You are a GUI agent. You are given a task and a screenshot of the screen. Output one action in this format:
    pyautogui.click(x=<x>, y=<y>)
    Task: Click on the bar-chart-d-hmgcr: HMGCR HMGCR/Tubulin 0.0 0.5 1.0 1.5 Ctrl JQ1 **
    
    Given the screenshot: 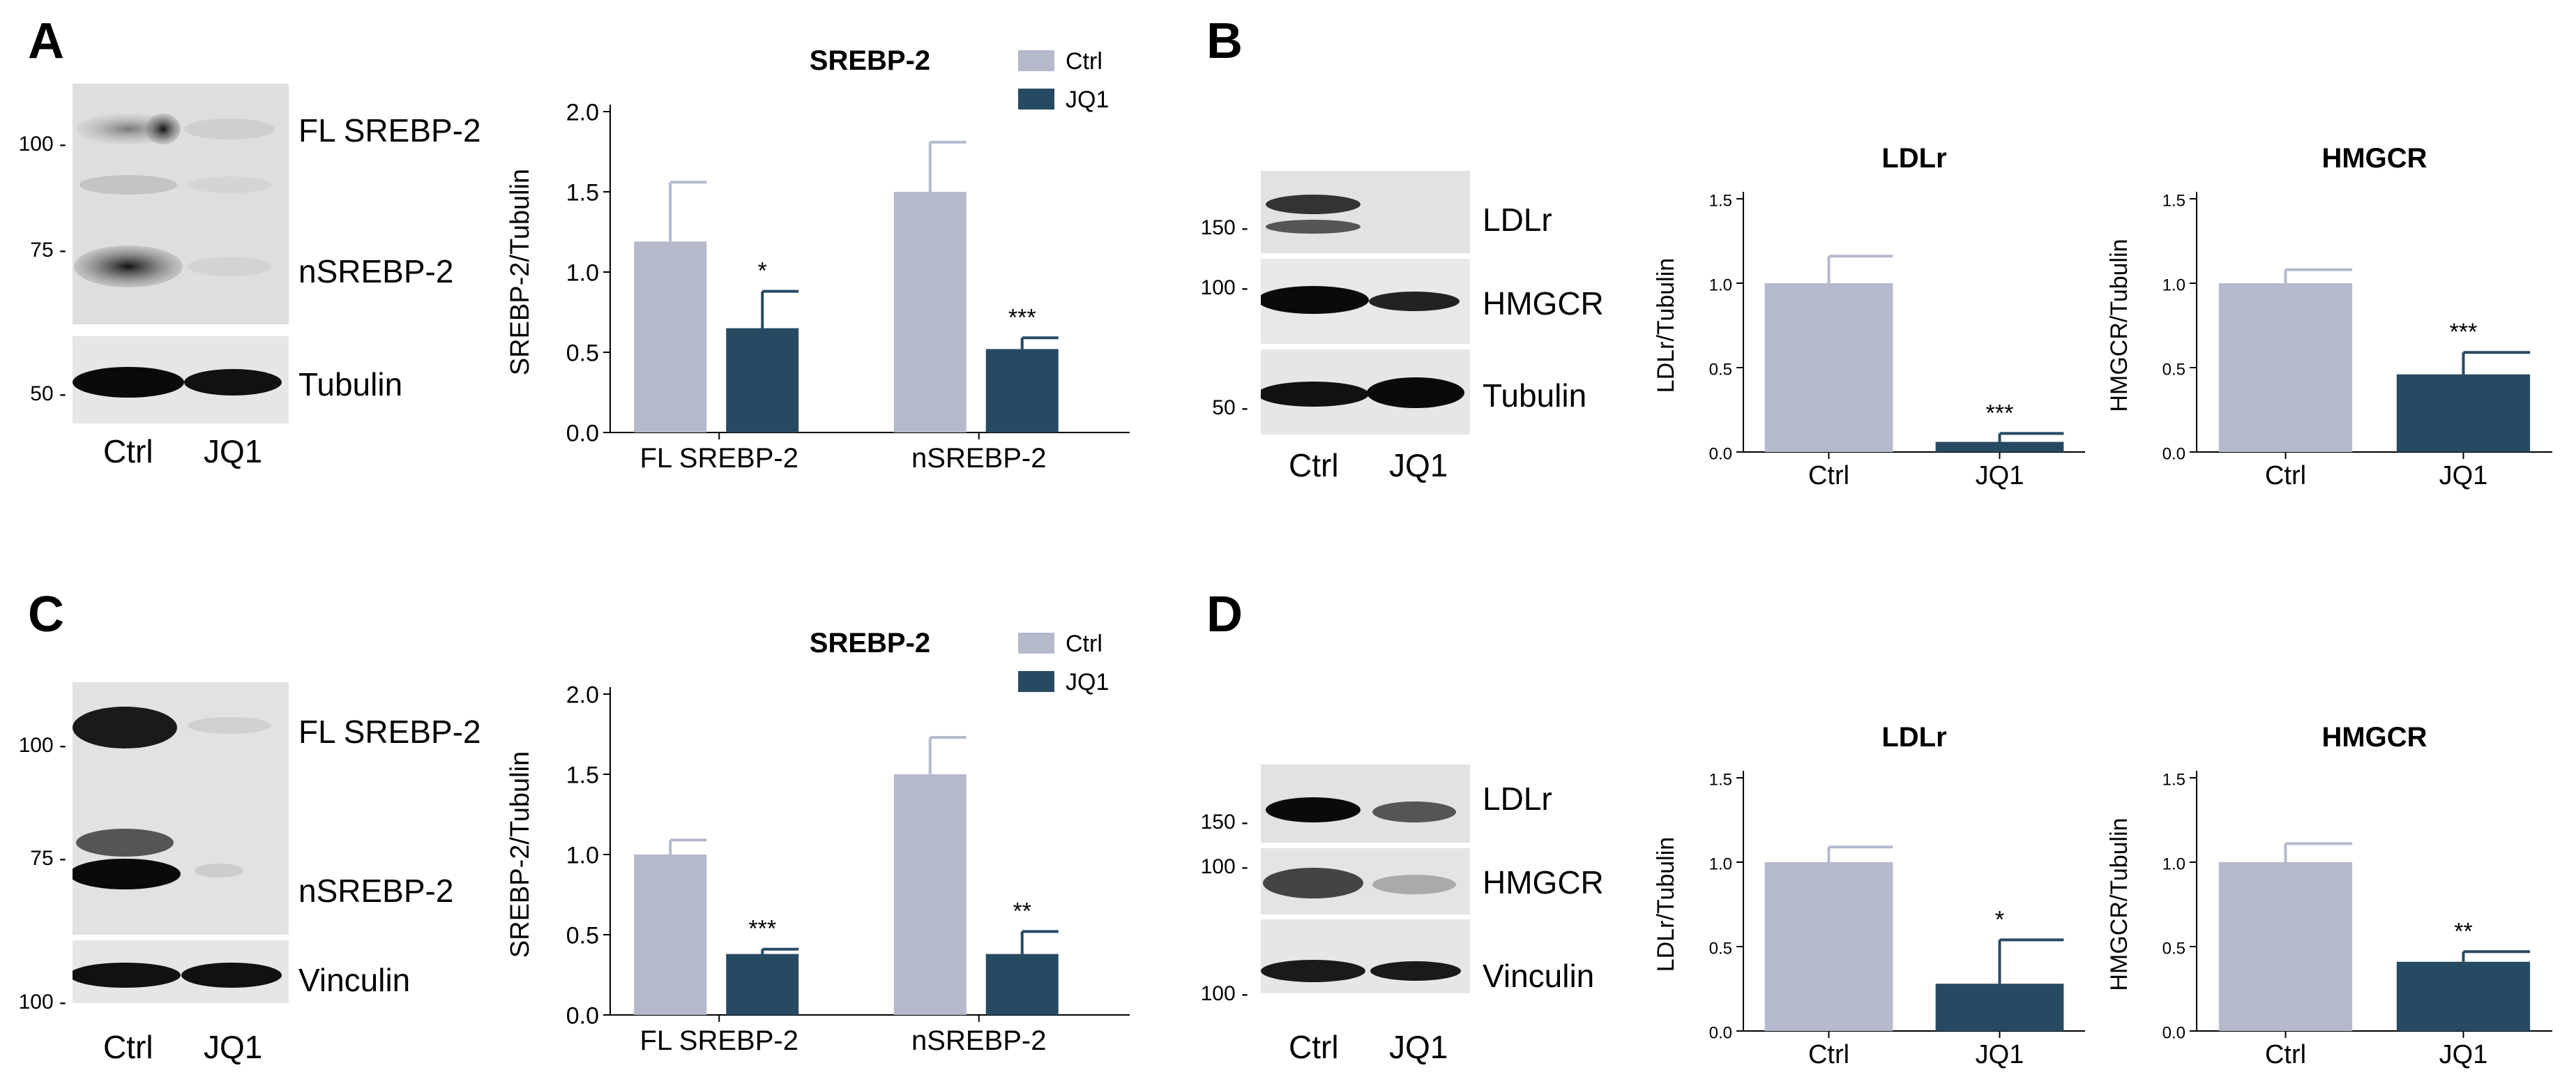 What is the action you would take?
    pyautogui.click(x=2329, y=895)
    